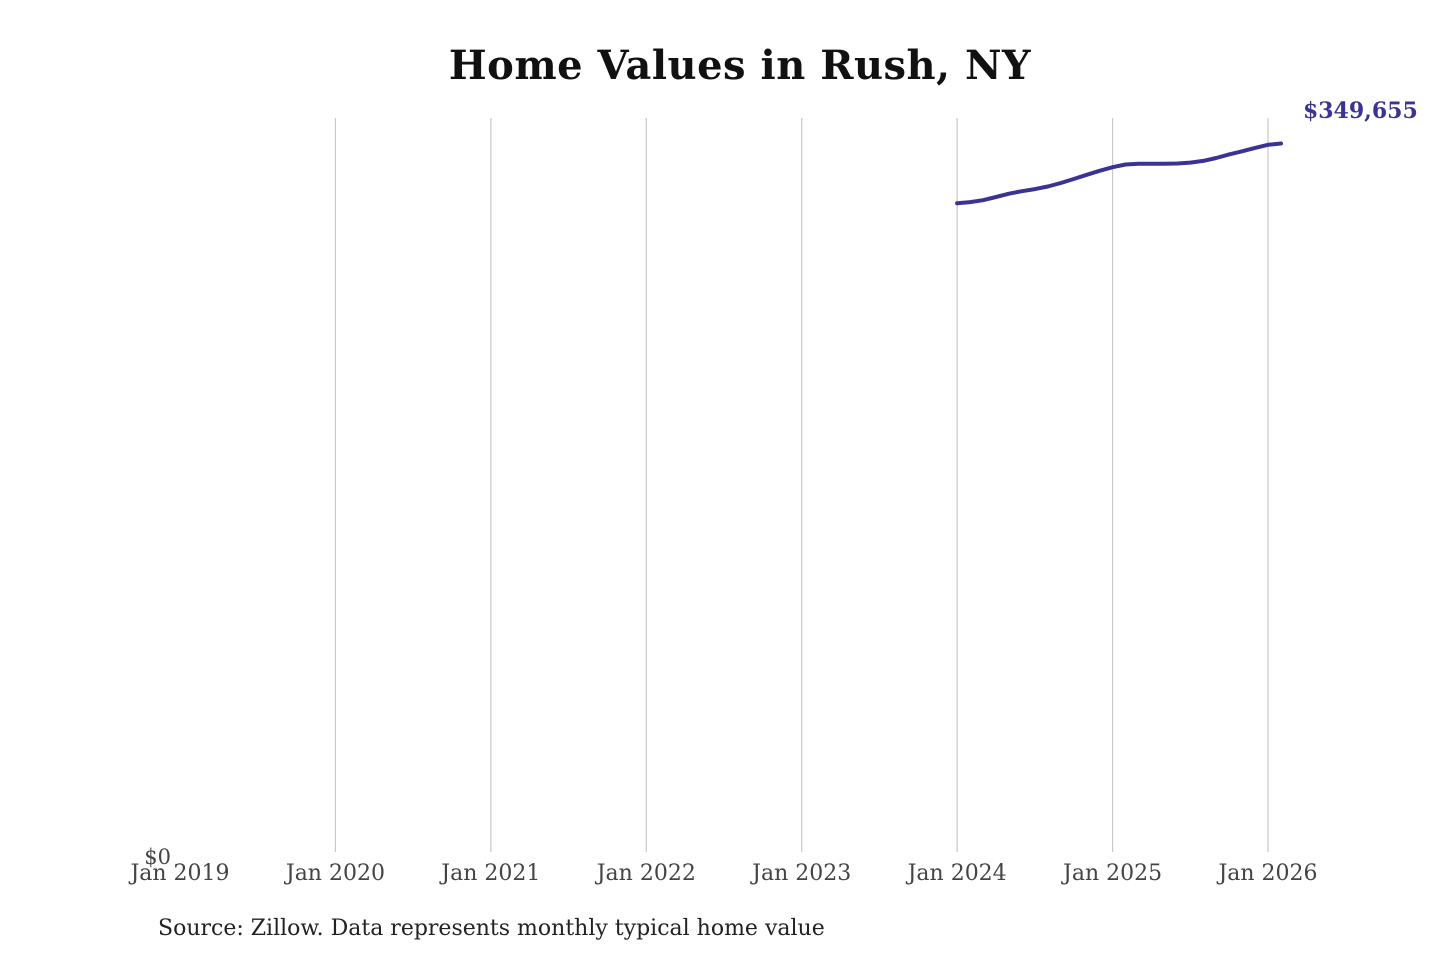 Image resolution: width=1440 pixels, height=960 pixels. Describe the element at coordinates (645, 873) in the screenshot. I see `x-tick-label: Jan 2022` at that location.